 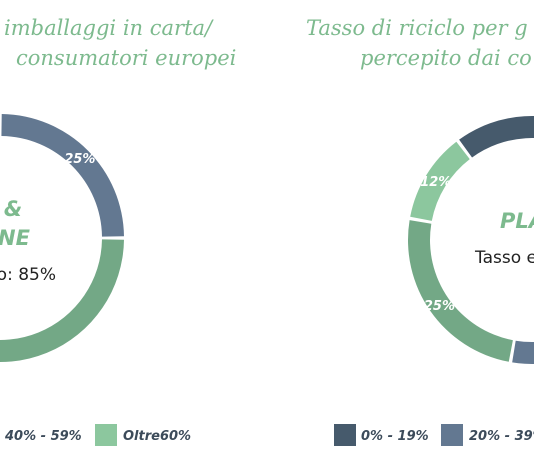 I want to click on legend-label-0-19: 0% - 19%, so click(x=395, y=436).